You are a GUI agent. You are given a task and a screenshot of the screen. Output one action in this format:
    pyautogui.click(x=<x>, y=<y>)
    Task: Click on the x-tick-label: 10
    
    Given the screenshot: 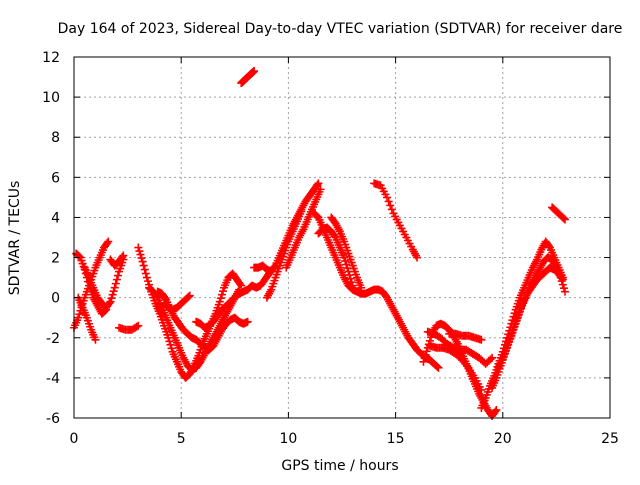 What is the action you would take?
    pyautogui.click(x=288, y=439)
    